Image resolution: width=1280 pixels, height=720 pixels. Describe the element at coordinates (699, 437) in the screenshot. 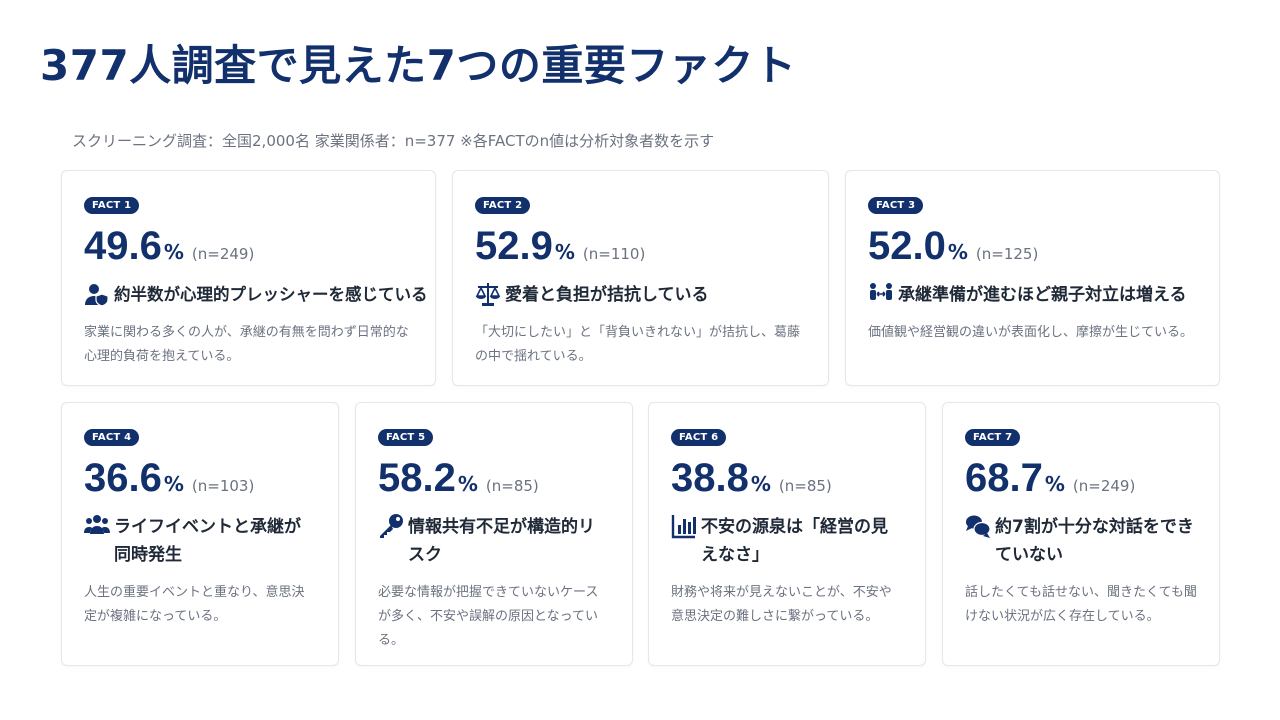

I see `fact-badge: FACT 6` at that location.